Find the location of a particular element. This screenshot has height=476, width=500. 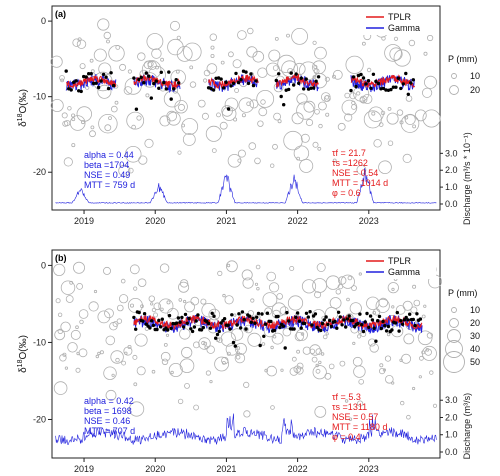

size-legend-label: 40 is located at coordinates (475, 349).